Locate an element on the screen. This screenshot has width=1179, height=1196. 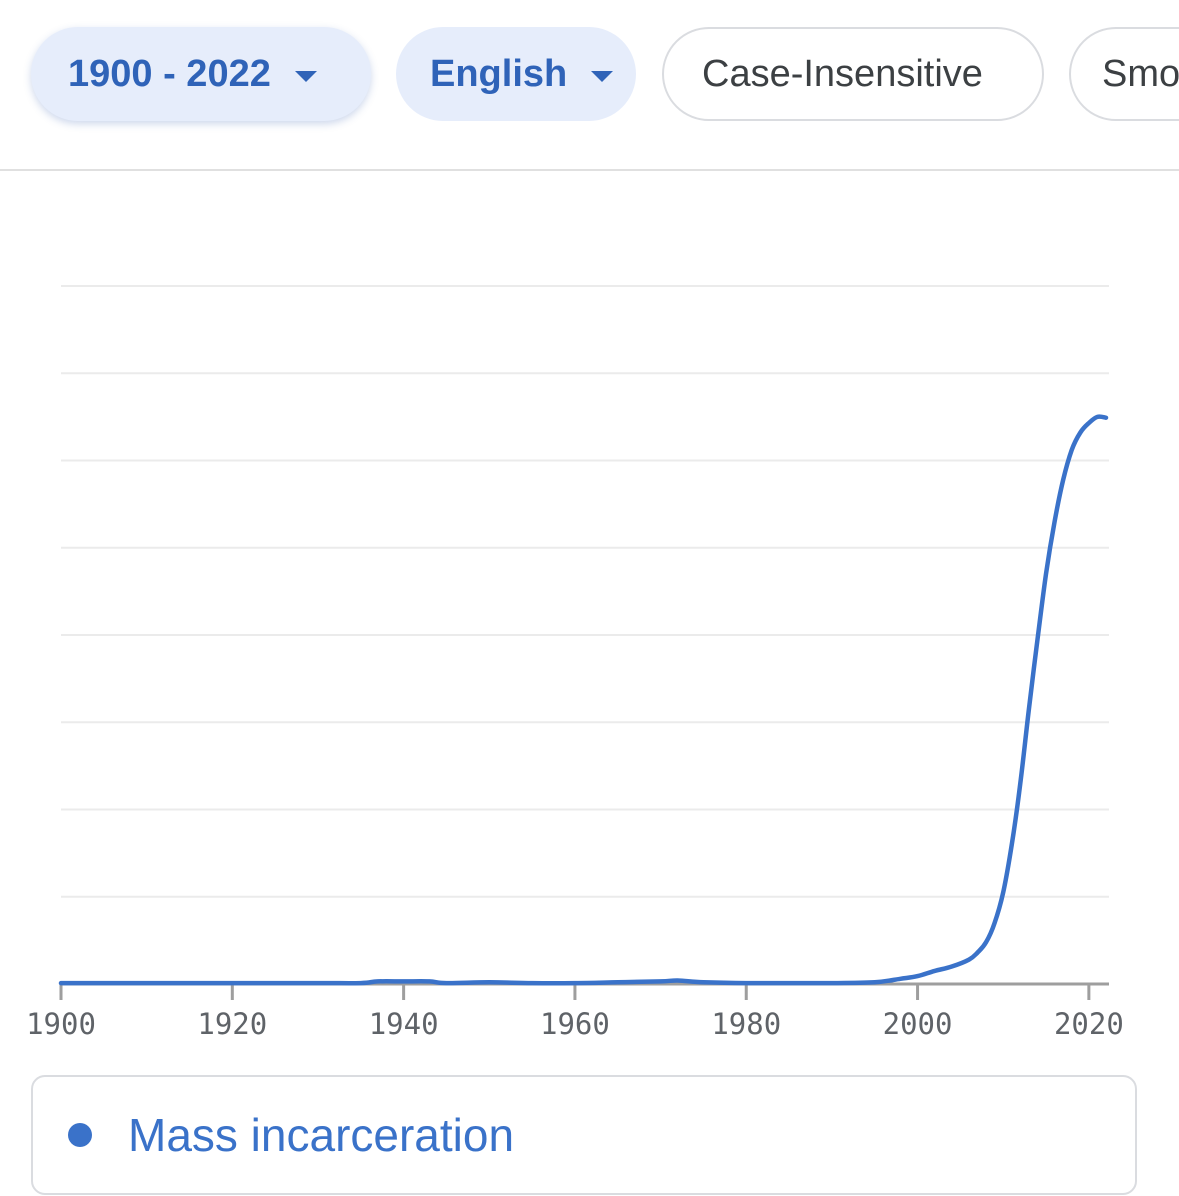
legend-marker is located at coordinates (80, 1135).